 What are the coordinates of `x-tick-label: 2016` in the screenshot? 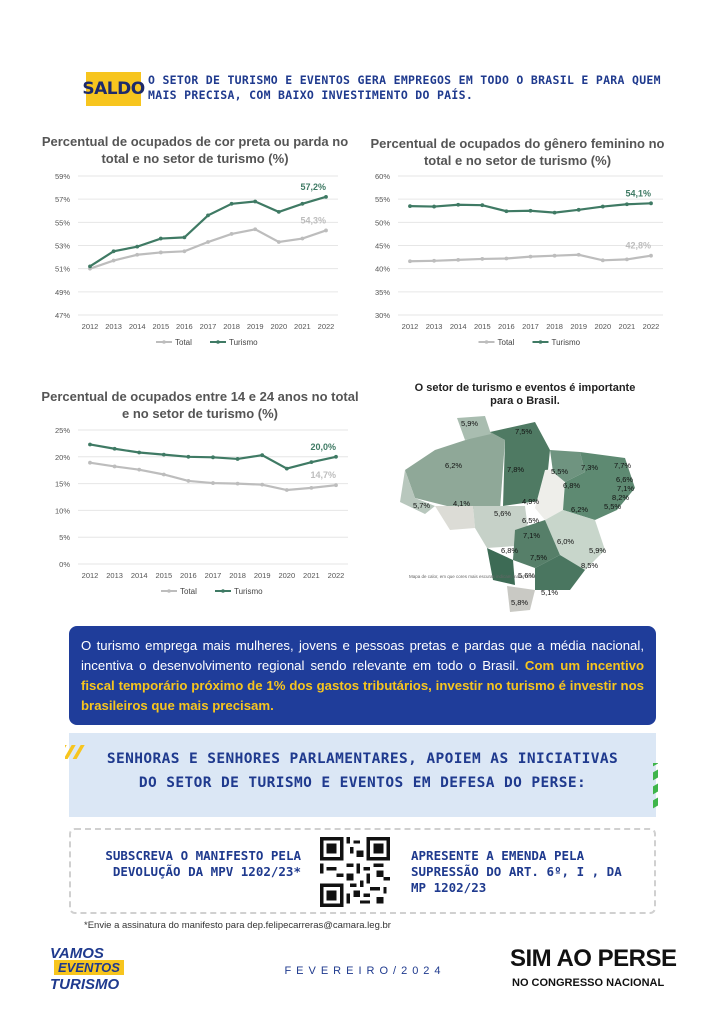 It's located at (184, 326).